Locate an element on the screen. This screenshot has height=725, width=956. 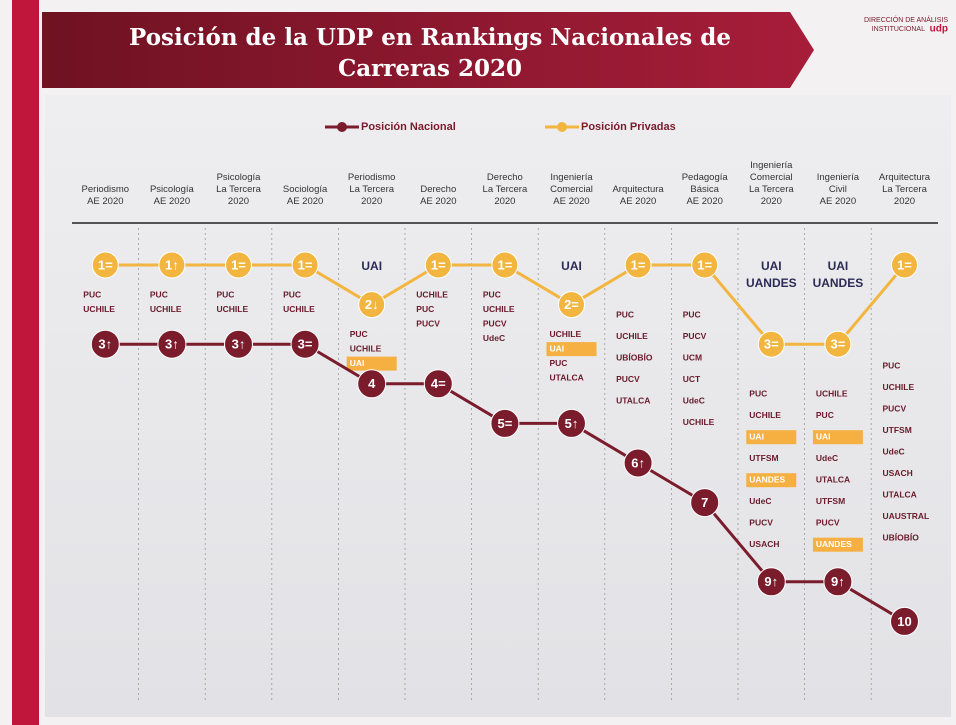
rank-label: 5= is located at coordinates (504, 423).